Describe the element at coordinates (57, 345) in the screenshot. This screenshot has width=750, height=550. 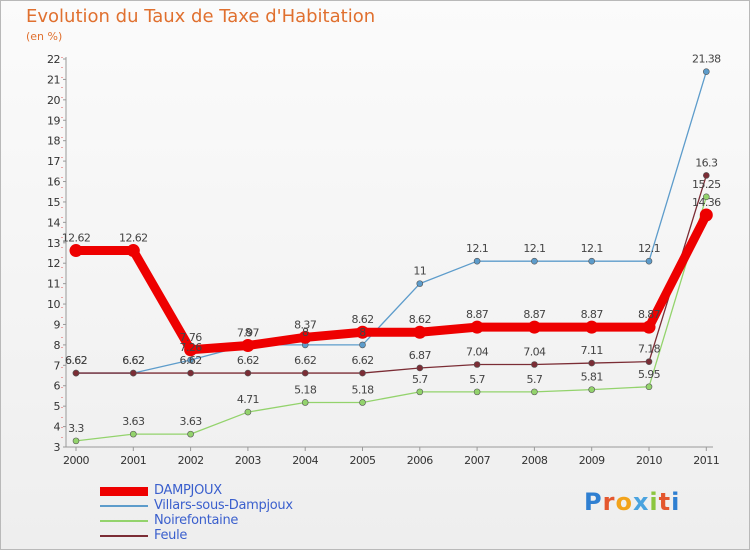
I see `y-tick-label: 8` at that location.